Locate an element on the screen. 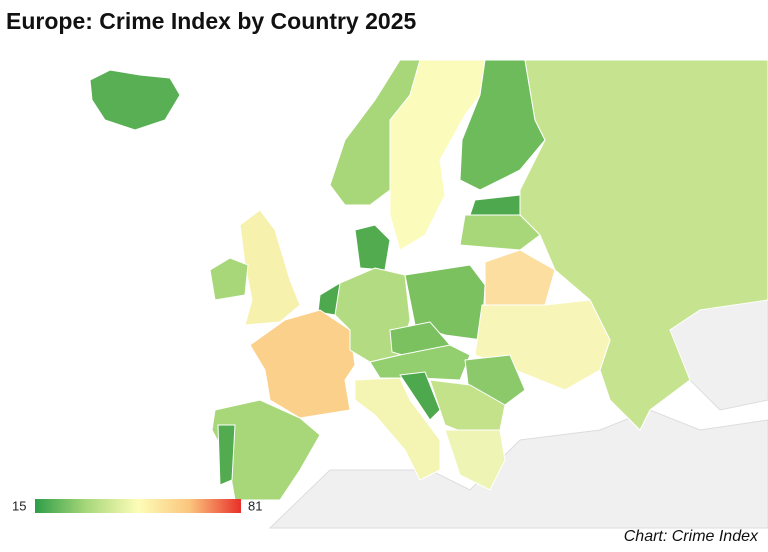 This screenshot has height=552, width=768. poland is located at coordinates (445, 302).